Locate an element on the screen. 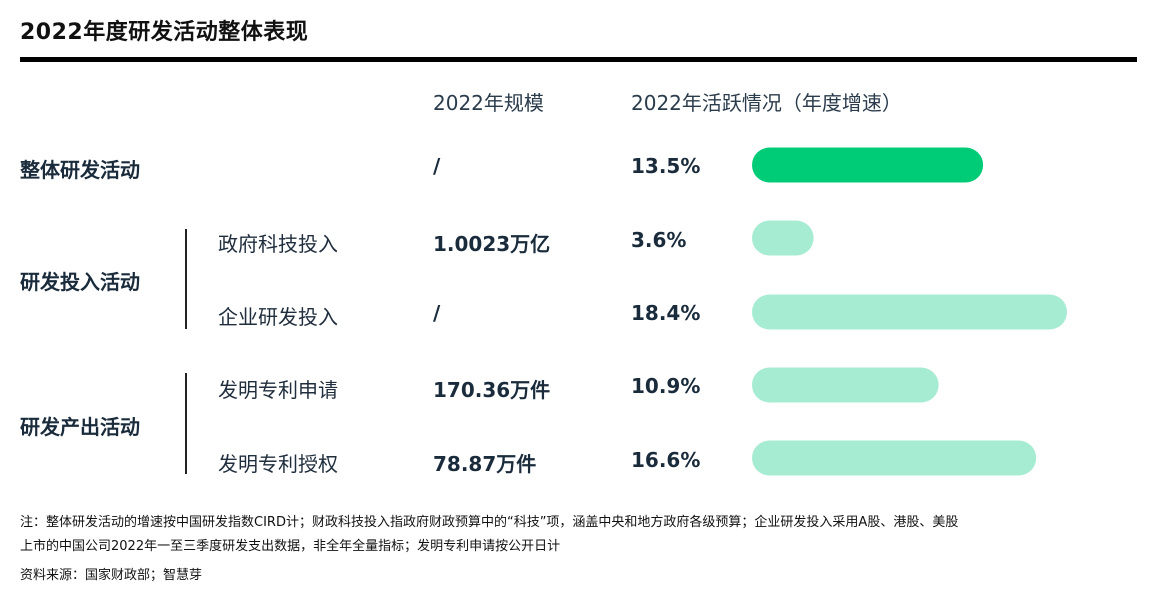 This screenshot has height=597, width=1157. group-overall: 整体研发活动 is located at coordinates (80, 170).